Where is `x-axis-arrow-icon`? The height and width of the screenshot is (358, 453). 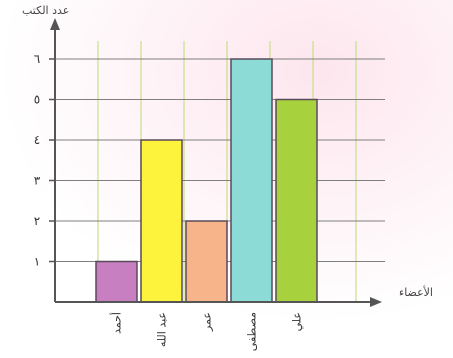 x-axis-arrow-icon is located at coordinates (376, 302).